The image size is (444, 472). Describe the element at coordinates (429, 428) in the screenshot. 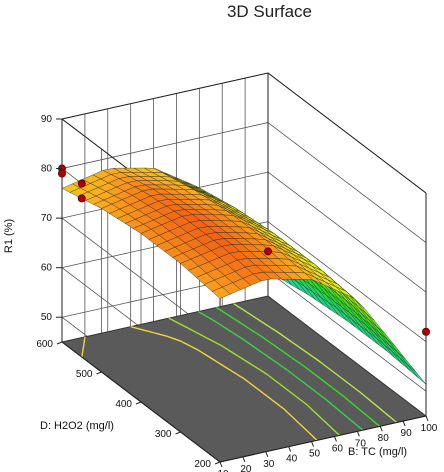

I see `x-tick-label: 100` at that location.